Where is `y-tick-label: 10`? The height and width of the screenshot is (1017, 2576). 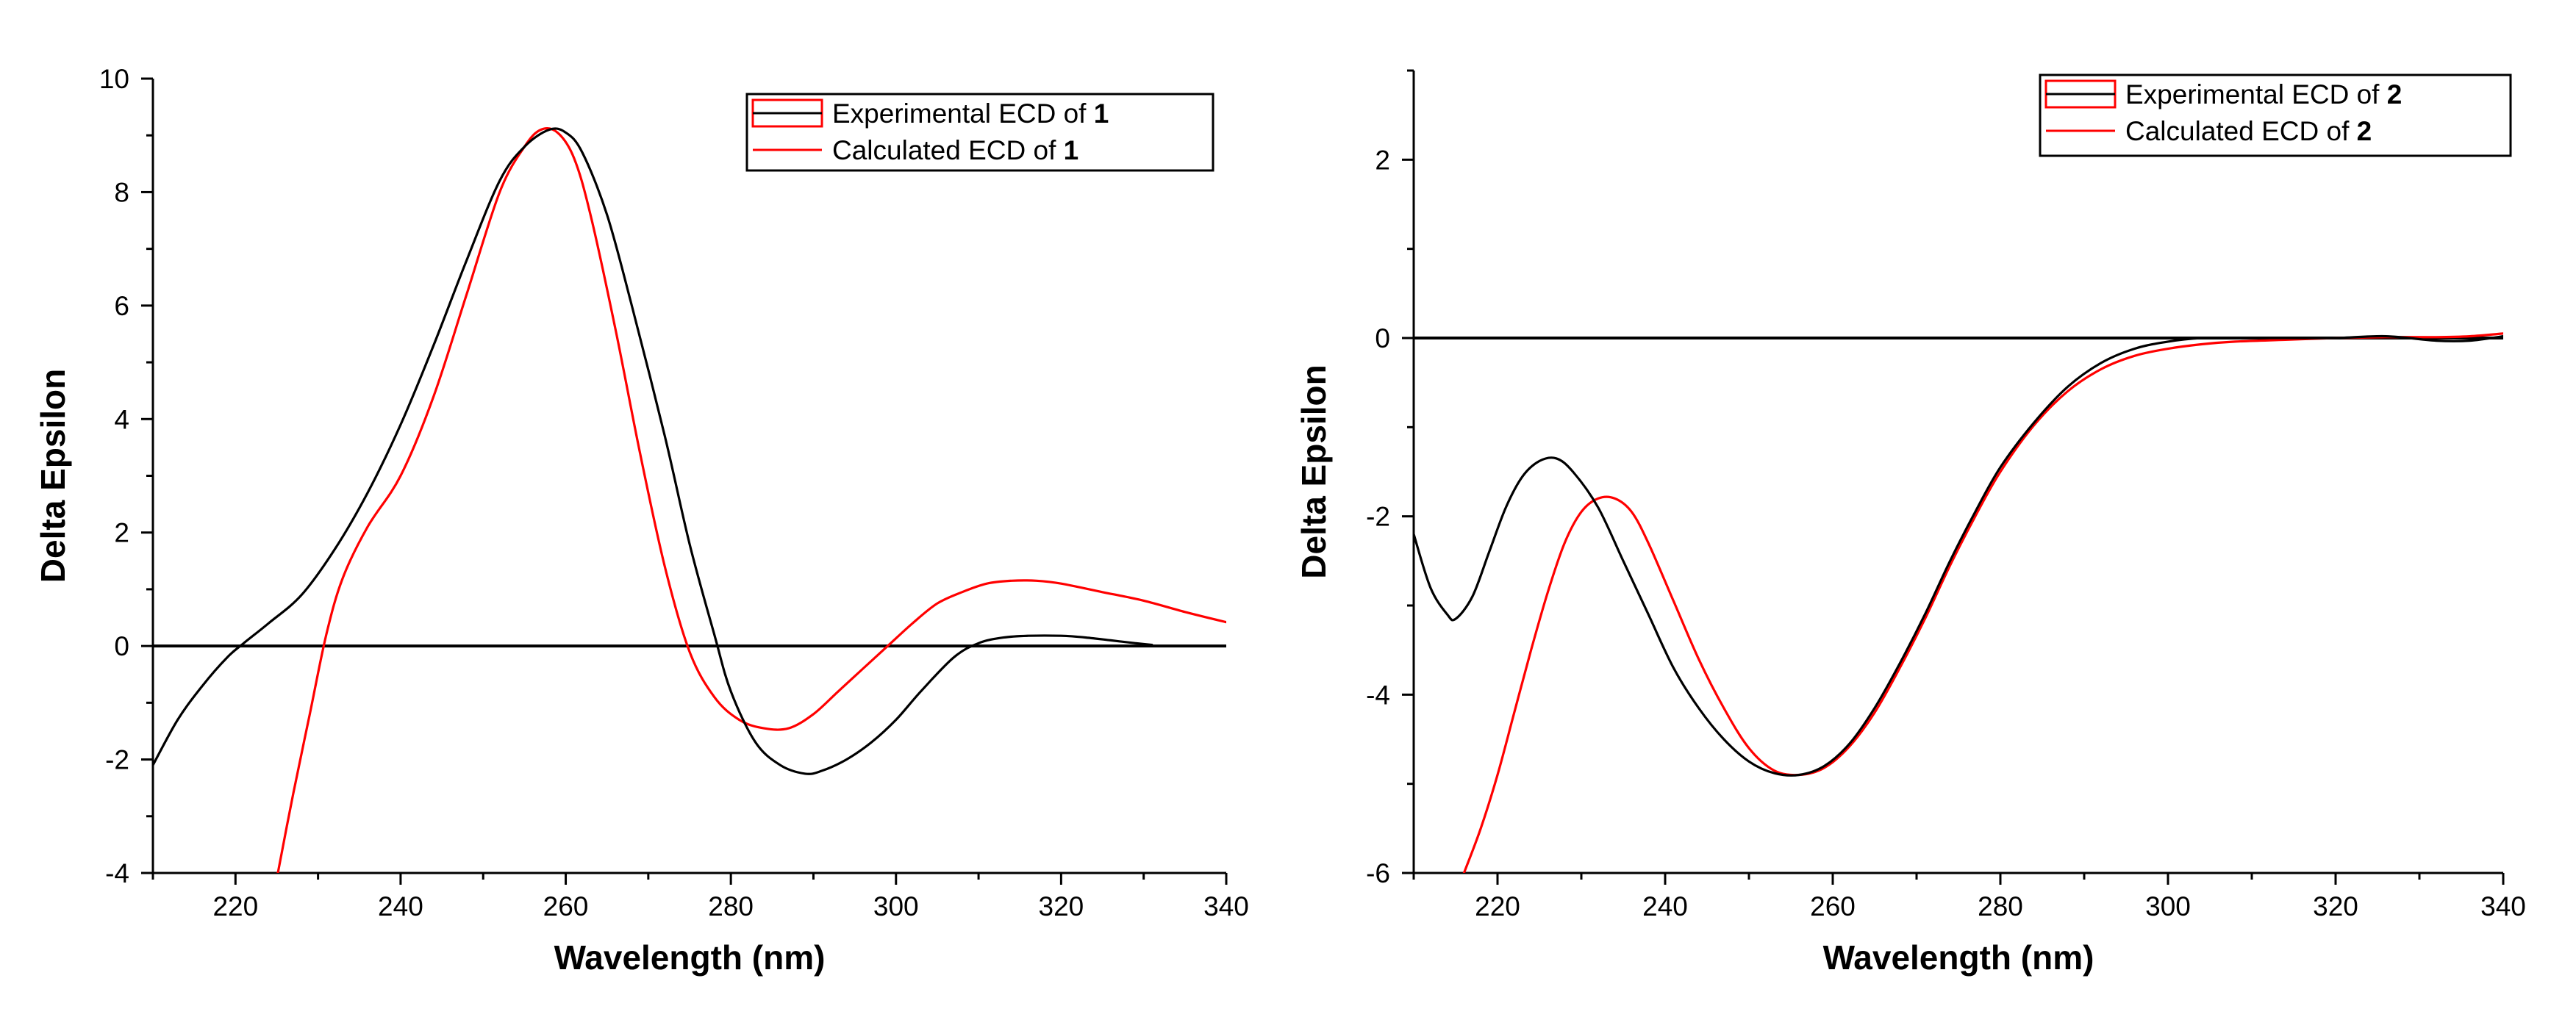
y-tick-label: 10 is located at coordinates (114, 79).